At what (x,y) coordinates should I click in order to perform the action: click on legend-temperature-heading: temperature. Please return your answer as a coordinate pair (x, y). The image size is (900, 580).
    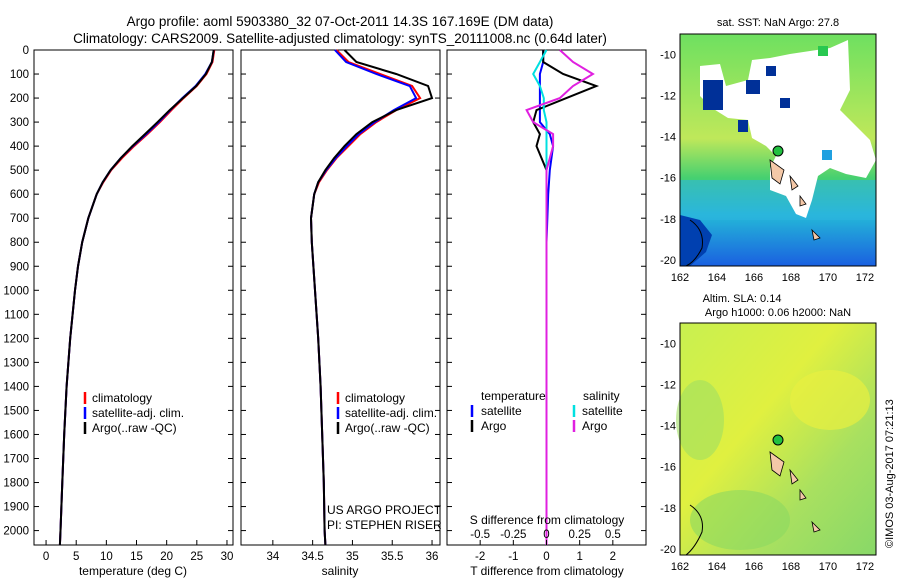
    Looking at the image, I should click on (513, 396).